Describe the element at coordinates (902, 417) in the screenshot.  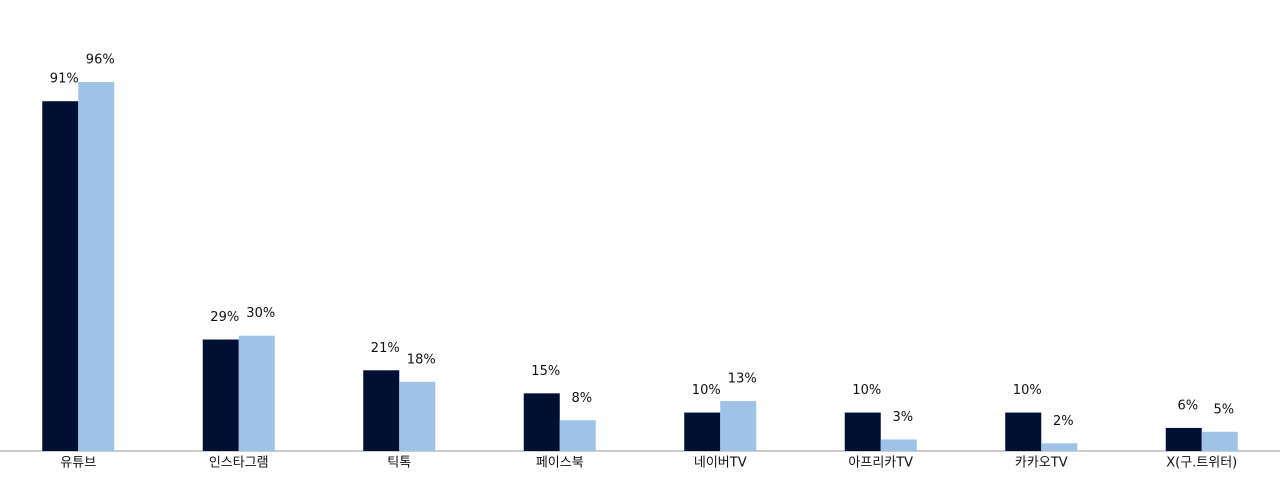
I see `value-label: 3%` at that location.